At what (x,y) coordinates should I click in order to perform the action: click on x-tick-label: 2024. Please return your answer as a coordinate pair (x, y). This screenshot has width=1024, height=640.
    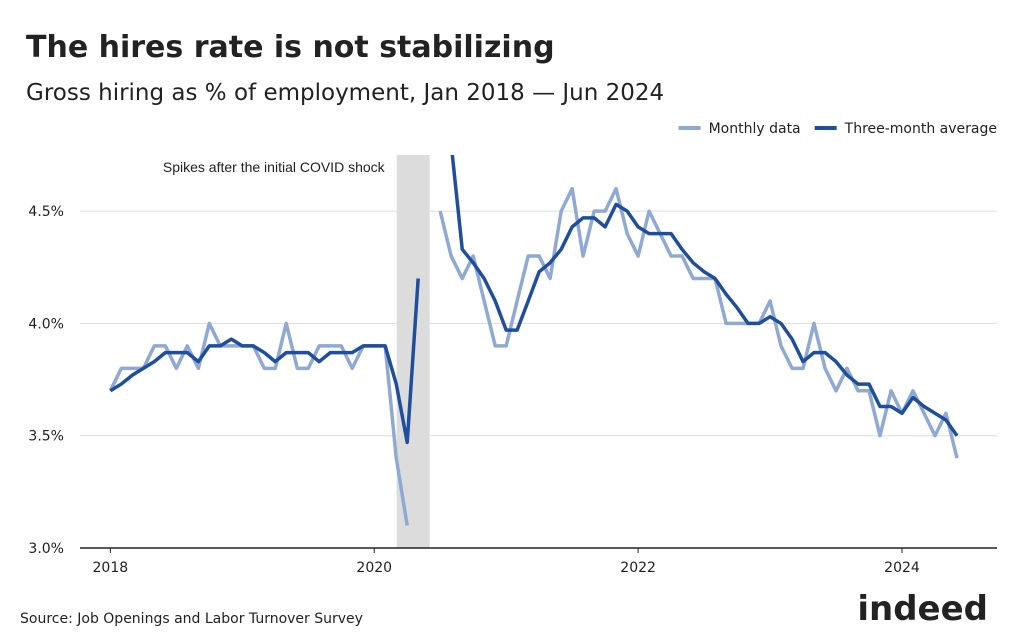
    Looking at the image, I should click on (902, 568).